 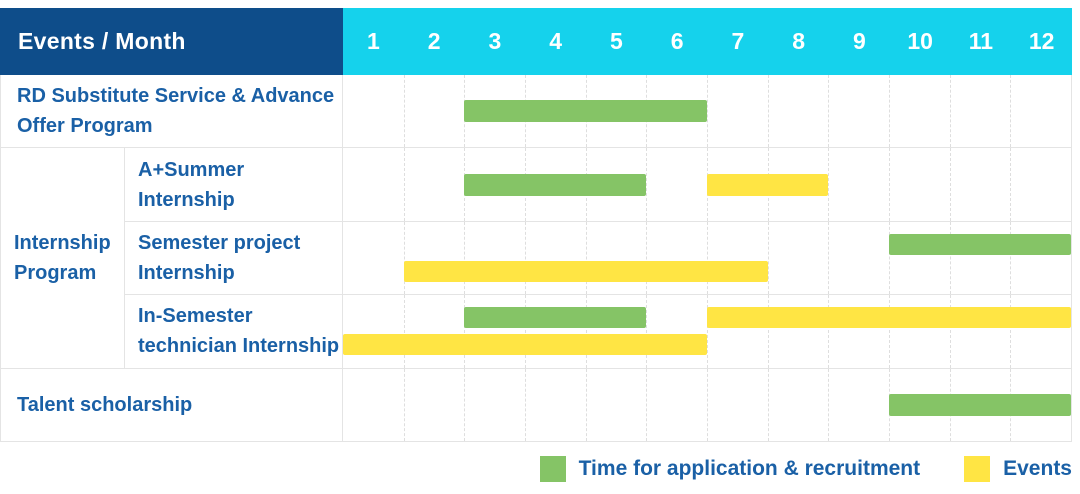 What do you see at coordinates (749, 468) in the screenshot?
I see `legend-label-application: Time for application & recruitment` at bounding box center [749, 468].